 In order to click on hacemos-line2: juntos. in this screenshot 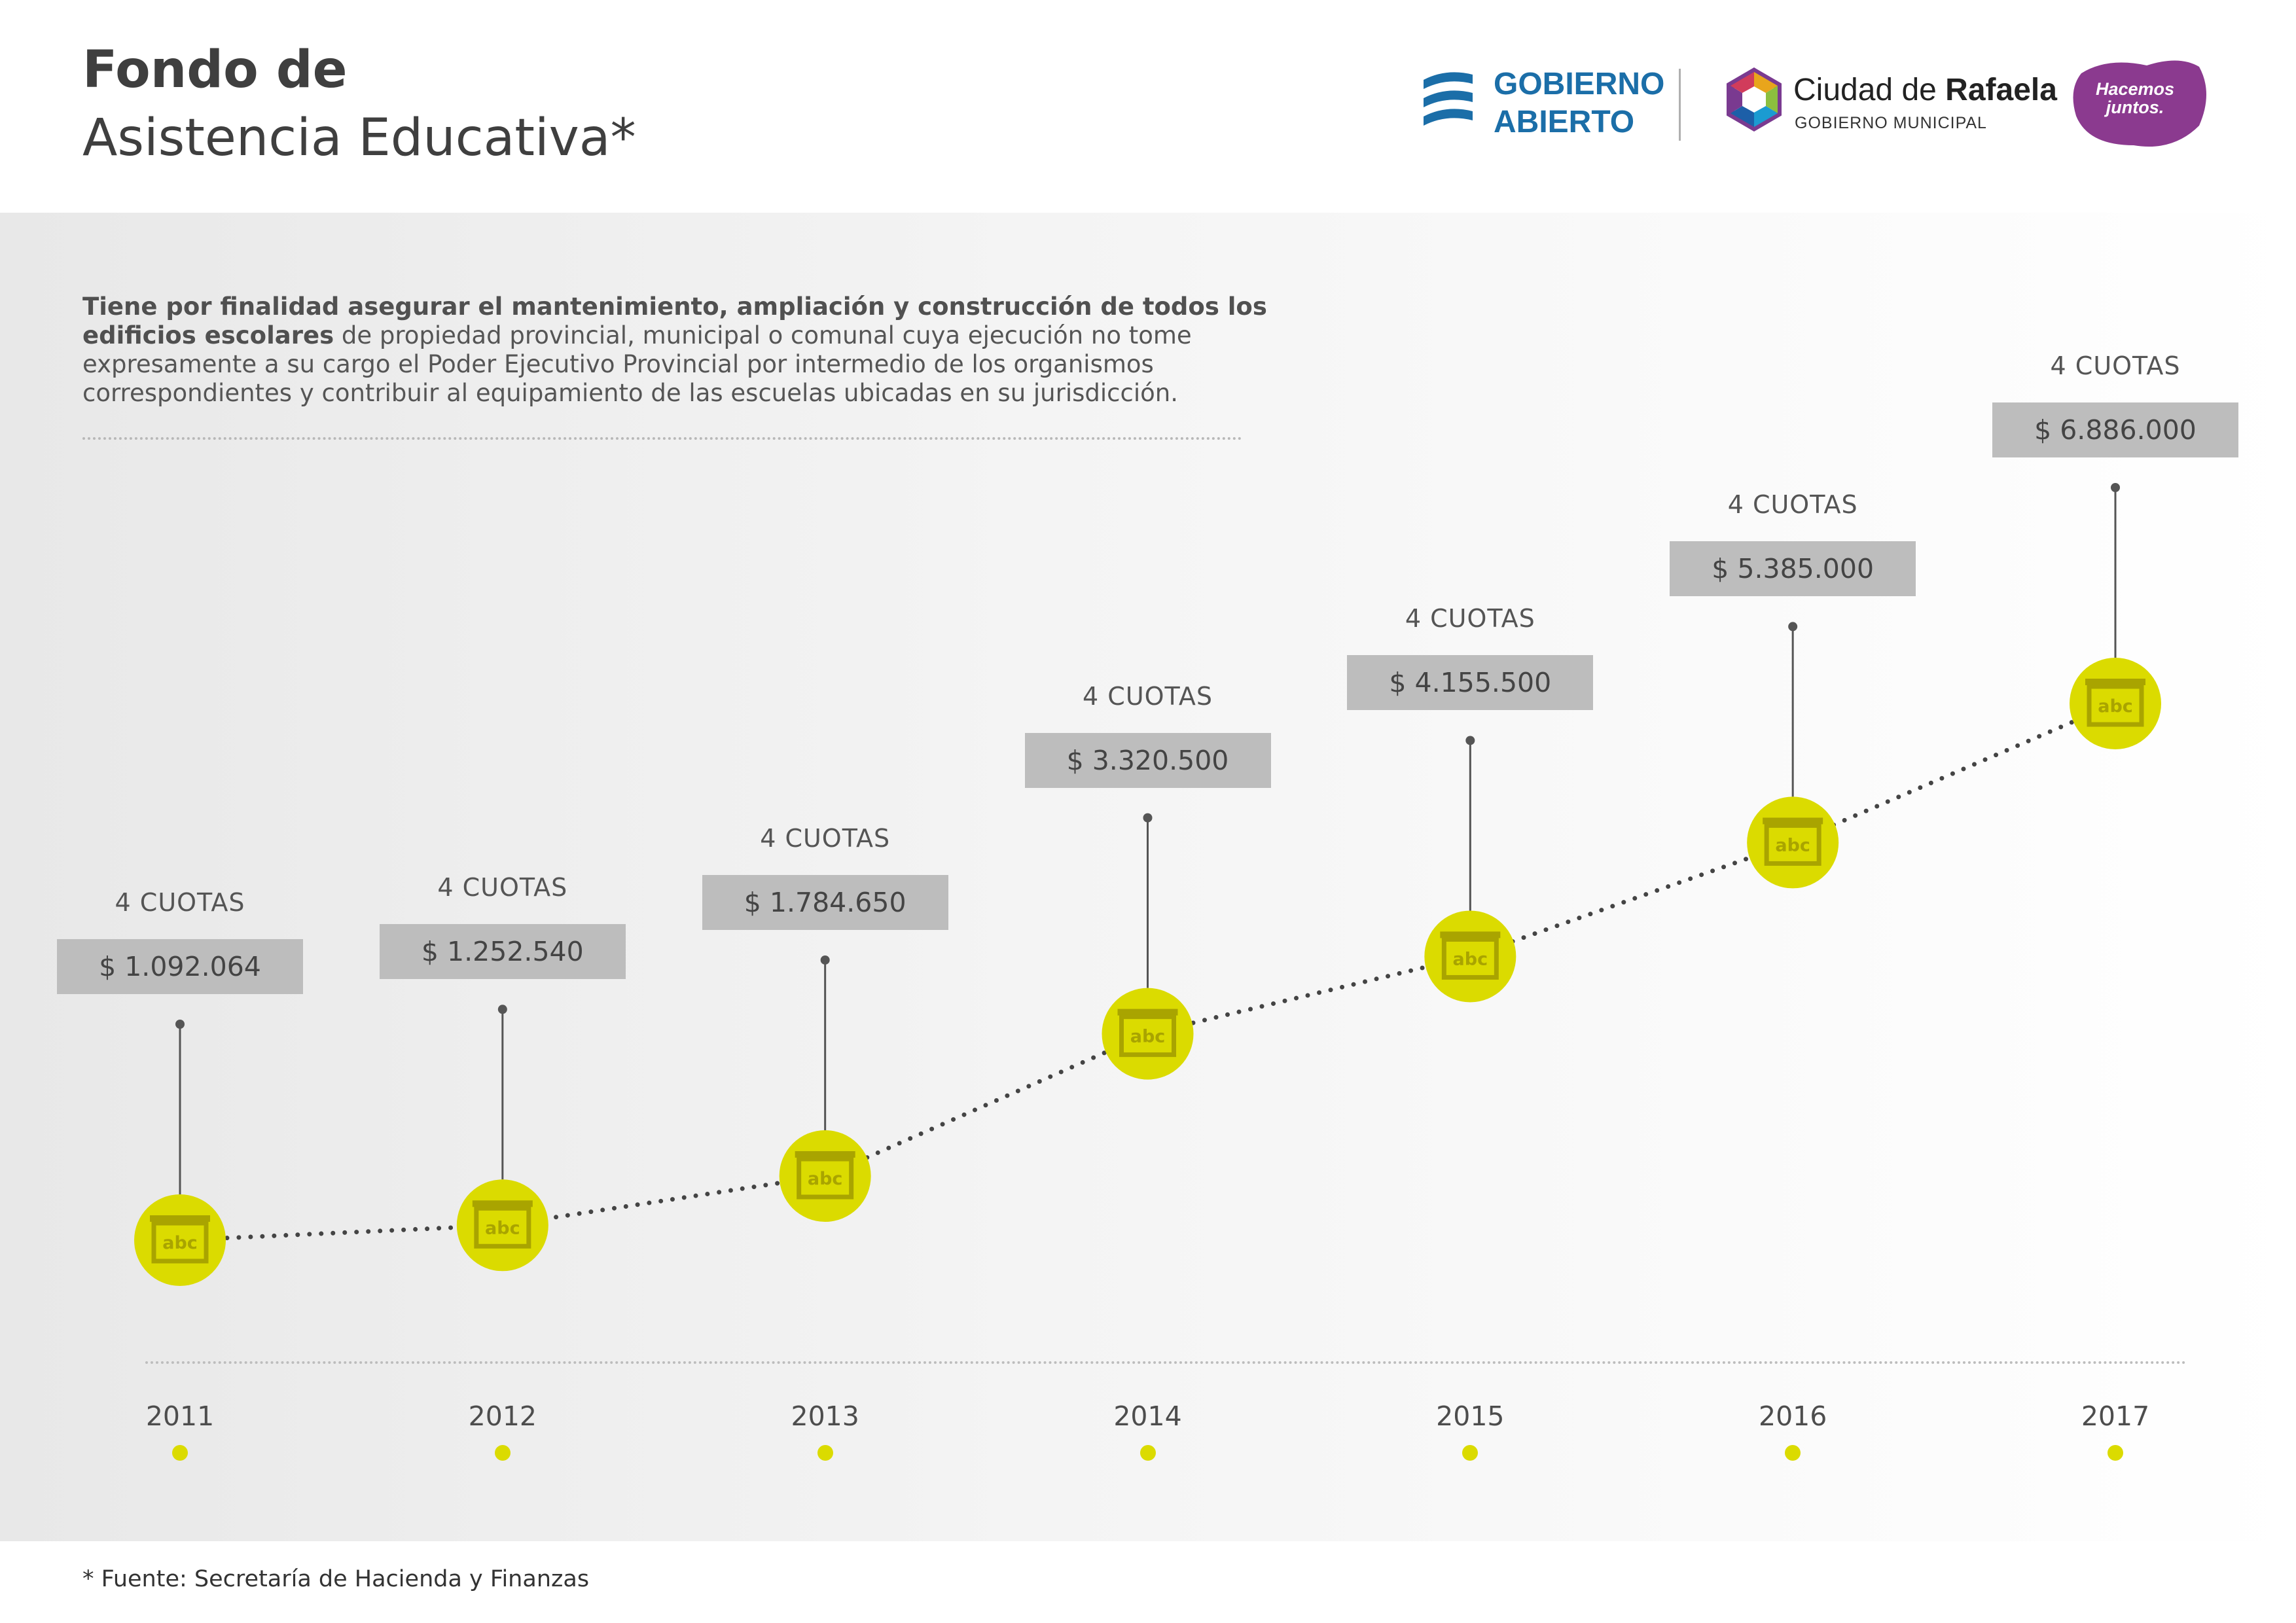, I will do `click(2135, 108)`.